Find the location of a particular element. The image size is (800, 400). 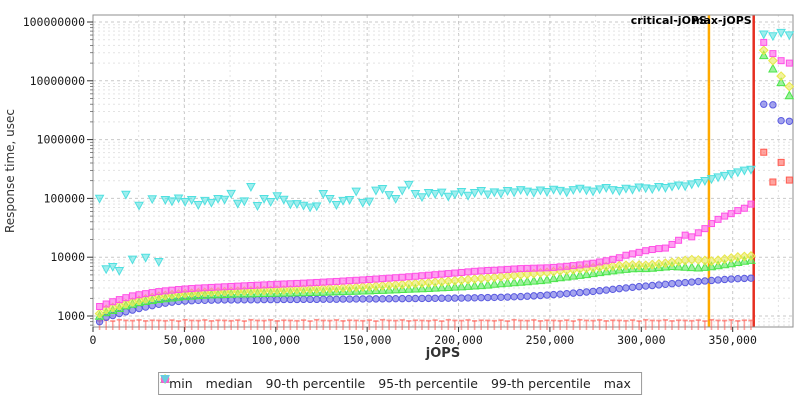

y-tick-label: 1000 is located at coordinates (71, 316).